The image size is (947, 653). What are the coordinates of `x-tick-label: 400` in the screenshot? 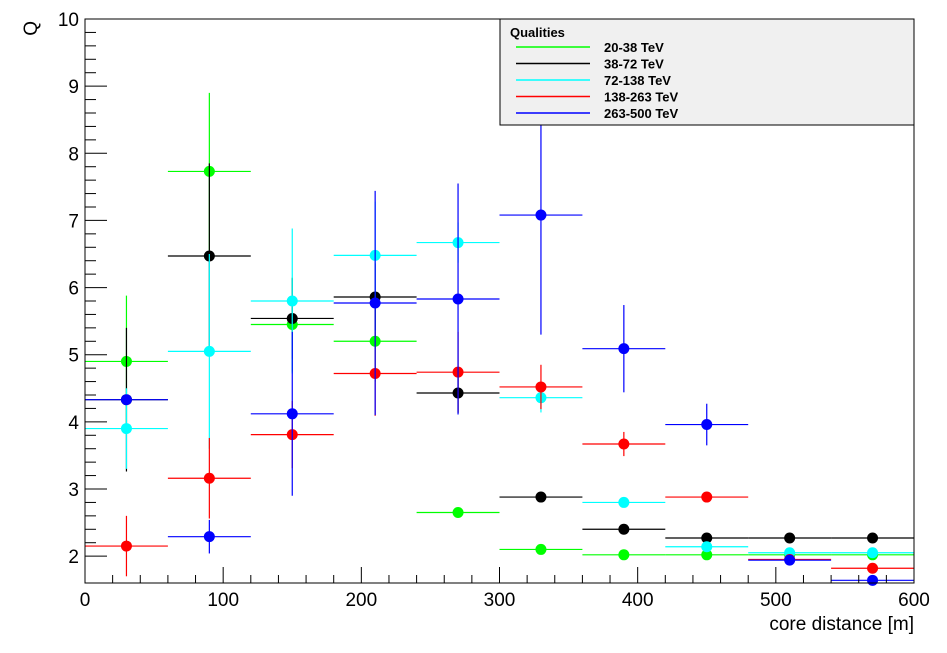 It's located at (638, 600).